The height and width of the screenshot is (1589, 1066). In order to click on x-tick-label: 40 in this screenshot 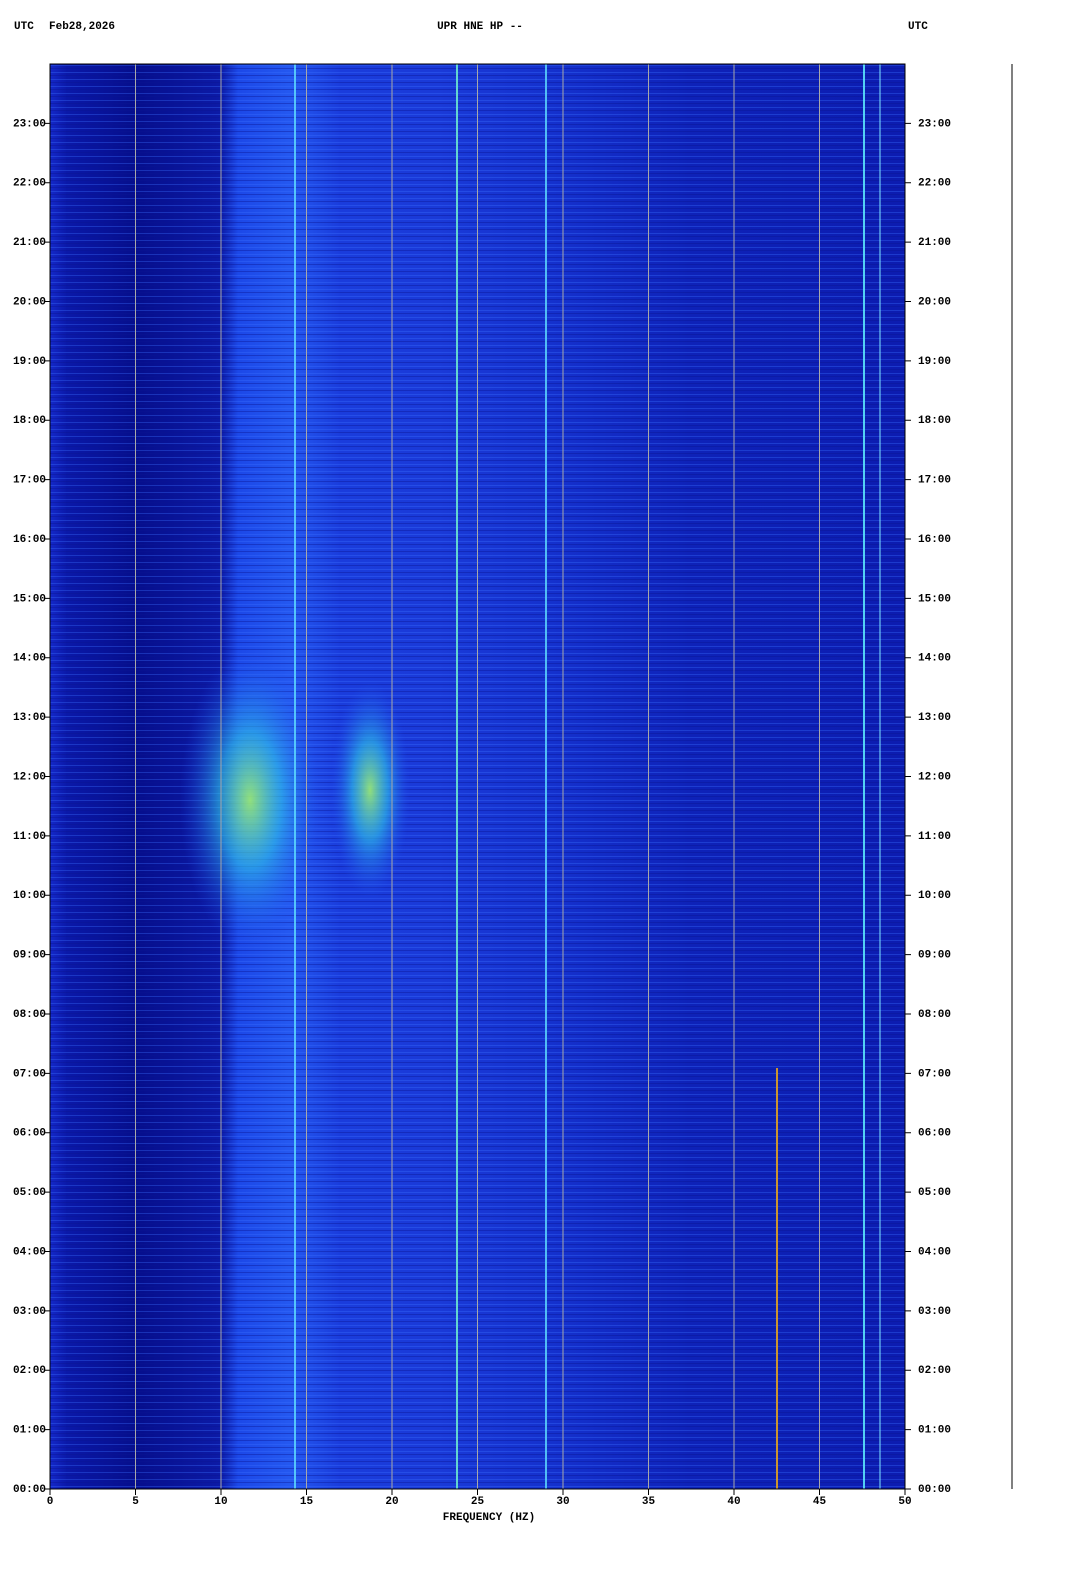, I will do `click(733, 1502)`.